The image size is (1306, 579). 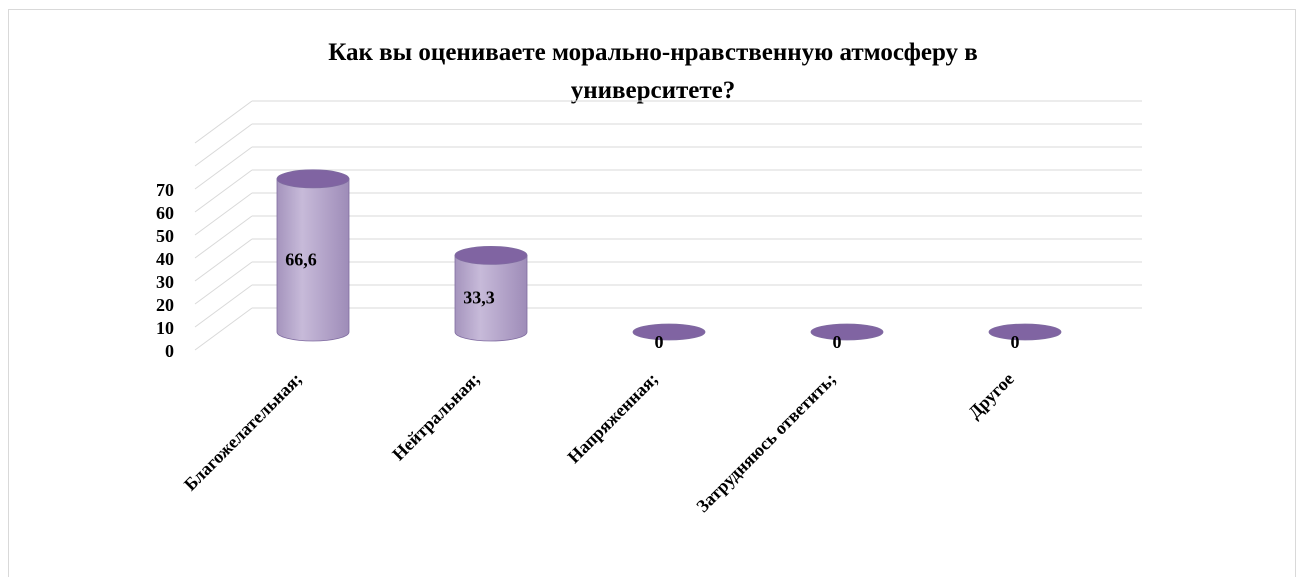 What do you see at coordinates (479, 298) in the screenshot?
I see `data-label: 33,3` at bounding box center [479, 298].